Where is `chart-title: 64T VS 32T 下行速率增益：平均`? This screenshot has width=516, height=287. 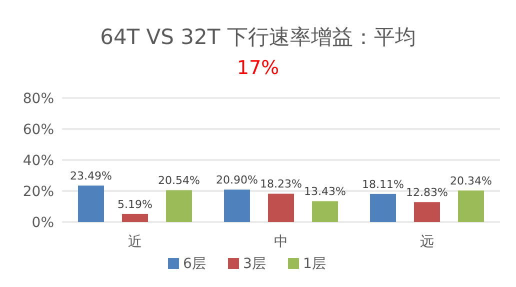 chart-title: 64T VS 32T 下行速率增益：平均 is located at coordinates (258, 37).